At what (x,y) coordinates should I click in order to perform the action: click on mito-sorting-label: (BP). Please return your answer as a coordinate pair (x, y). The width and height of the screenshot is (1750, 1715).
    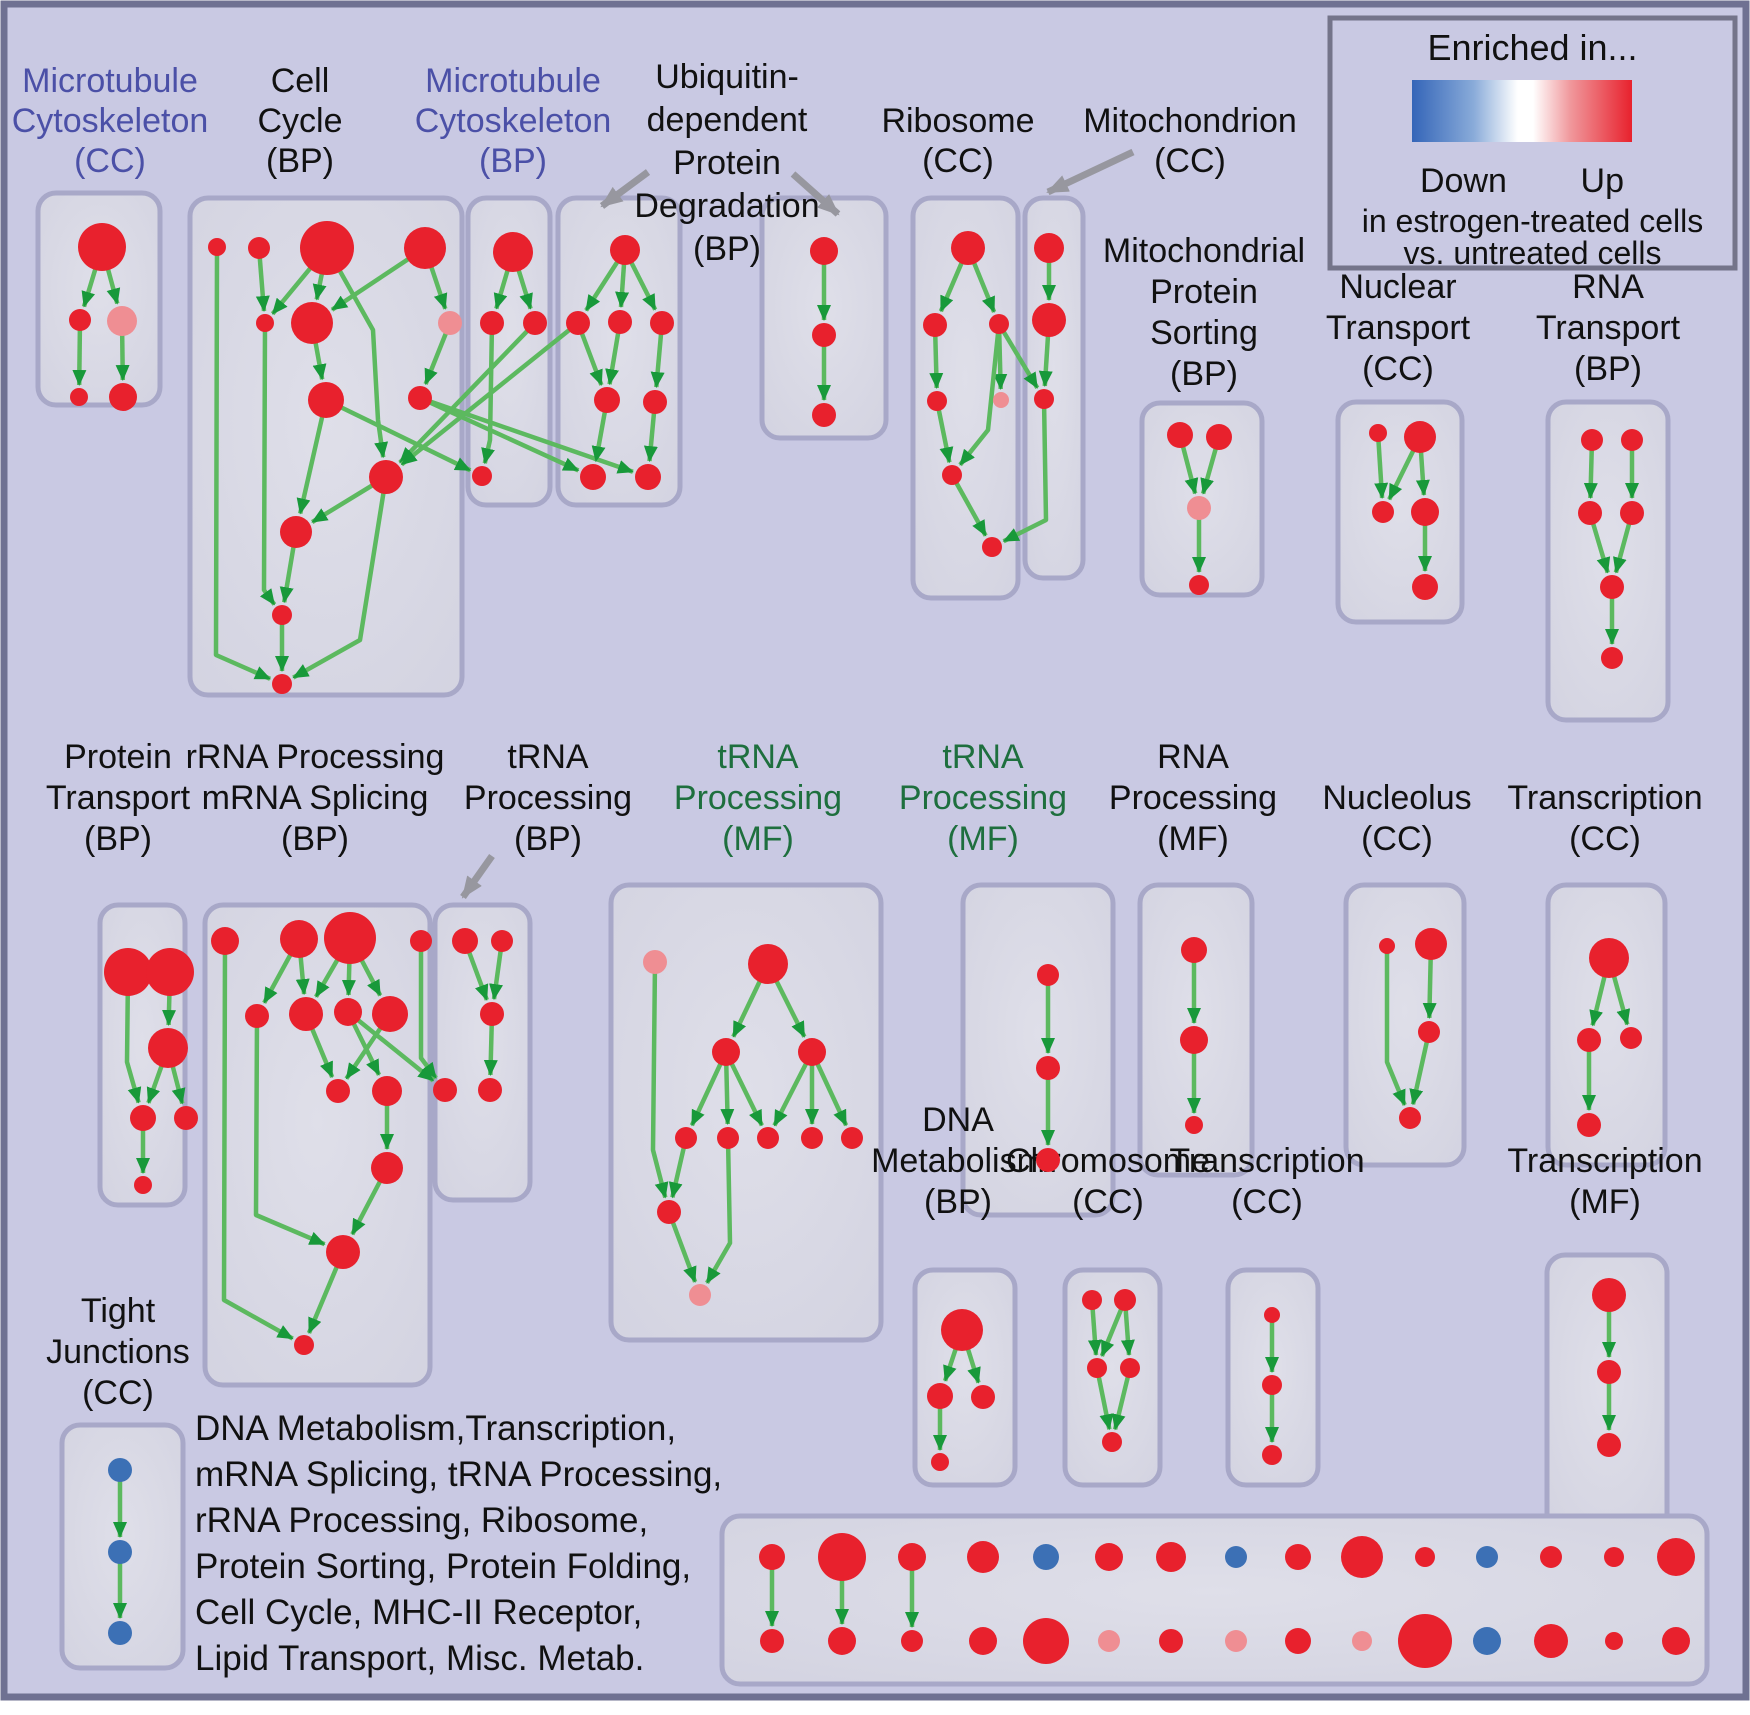
    Looking at the image, I should click on (1204, 374).